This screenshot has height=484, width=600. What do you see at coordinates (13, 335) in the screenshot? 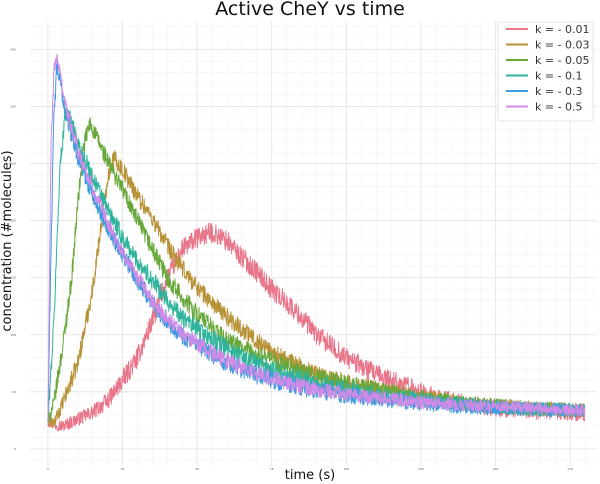
I see `y-tick-label: 100` at bounding box center [13, 335].